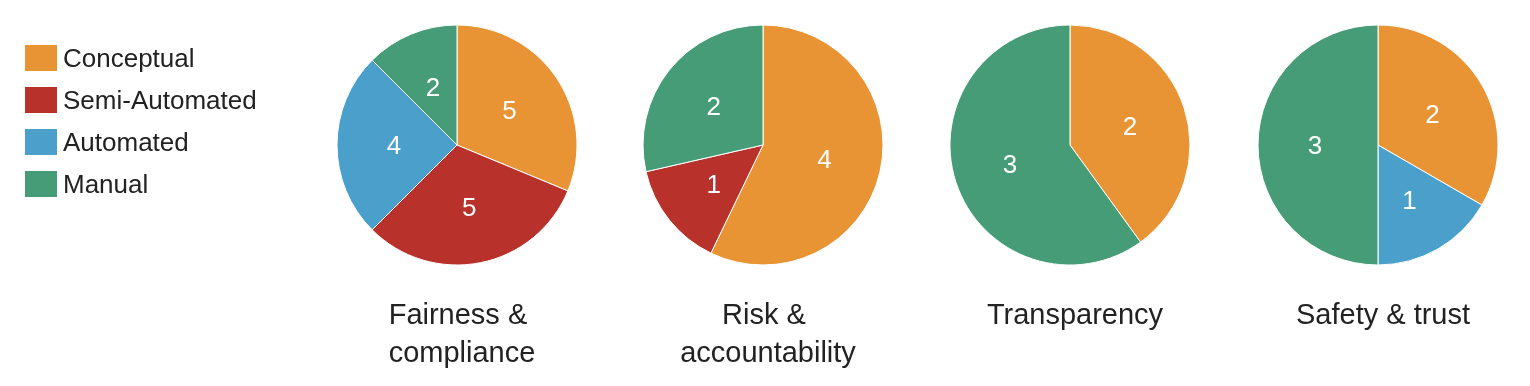  Describe the element at coordinates (462, 333) in the screenshot. I see `text: Fairness & compliance` at that location.